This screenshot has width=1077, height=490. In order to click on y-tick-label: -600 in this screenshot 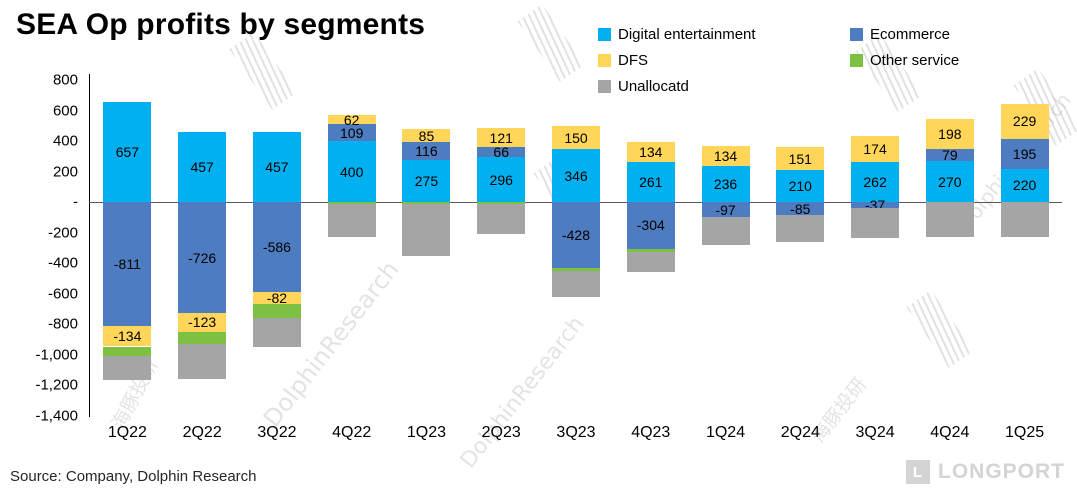, I will do `click(62, 294)`.